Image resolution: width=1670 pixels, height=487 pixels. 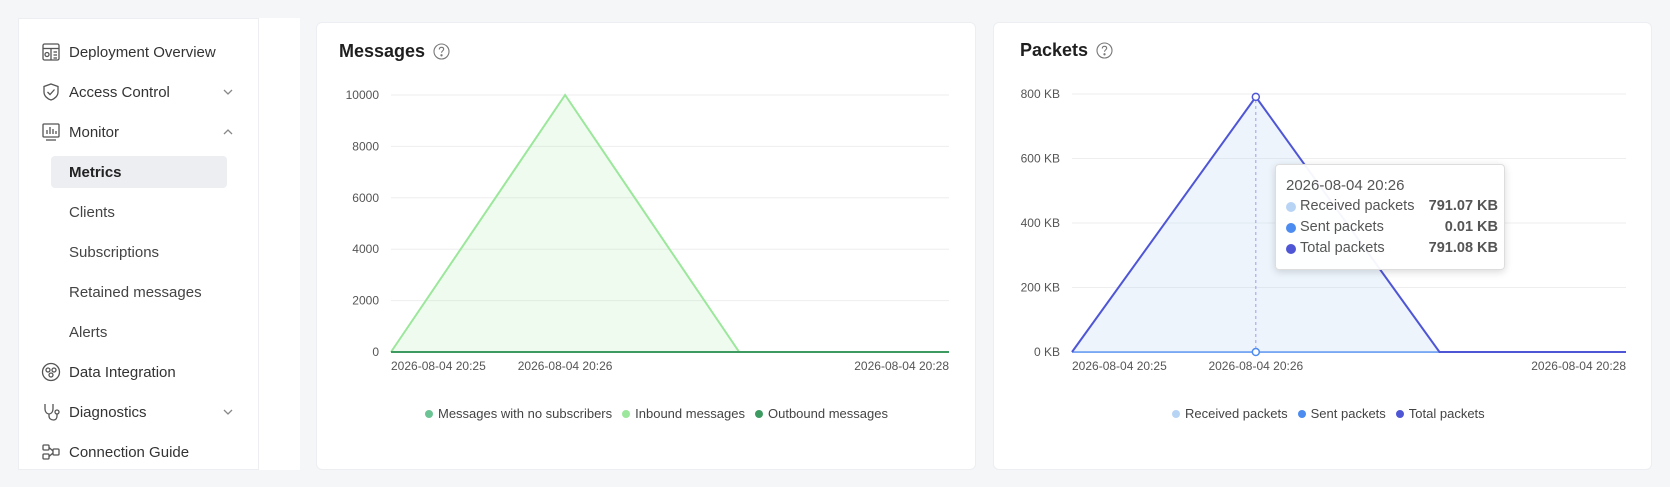 What do you see at coordinates (51, 452) in the screenshot?
I see `connection-icon` at bounding box center [51, 452].